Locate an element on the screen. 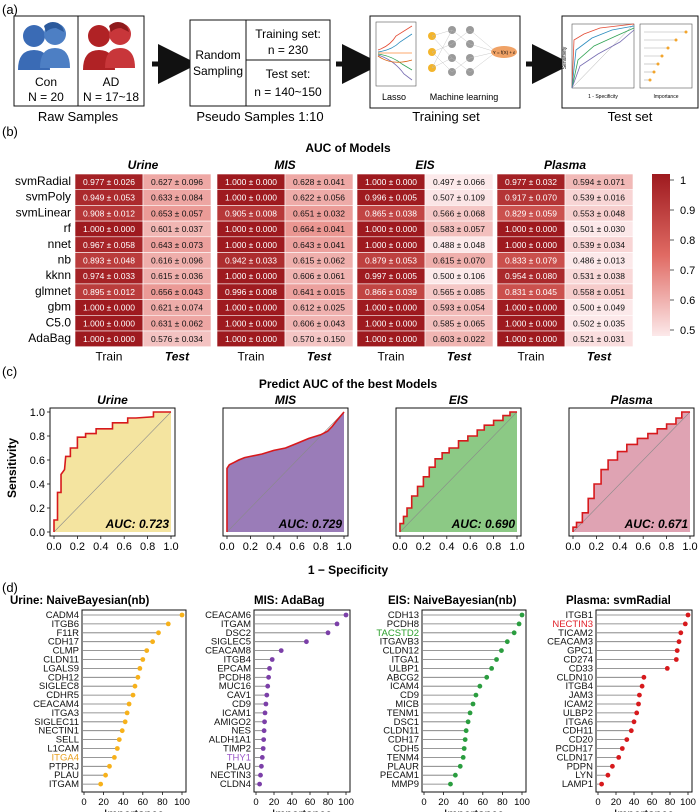 The image size is (700, 812). importance-plot-title: Urine: NaiveBayesian(nb) is located at coordinates (79, 601).